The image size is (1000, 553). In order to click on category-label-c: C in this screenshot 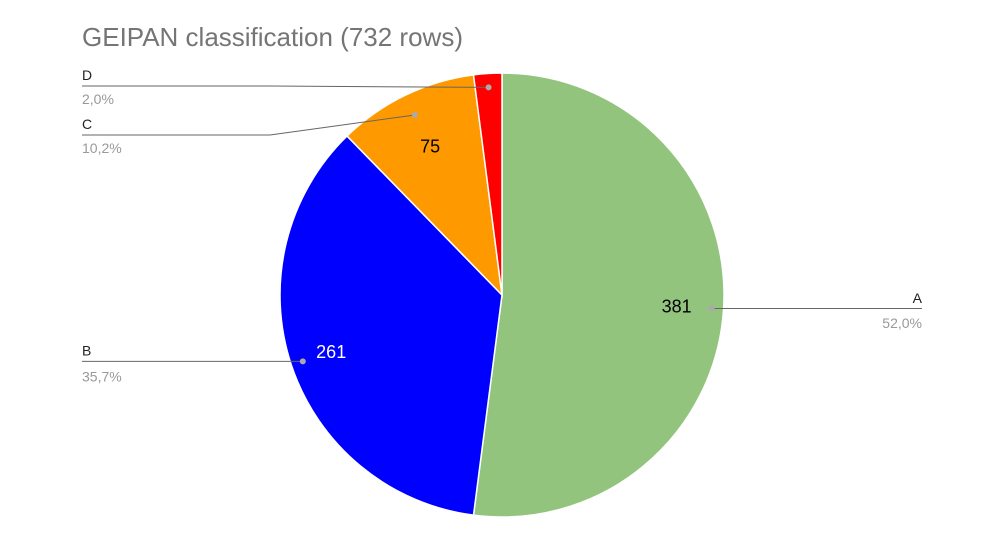, I will do `click(87, 124)`.